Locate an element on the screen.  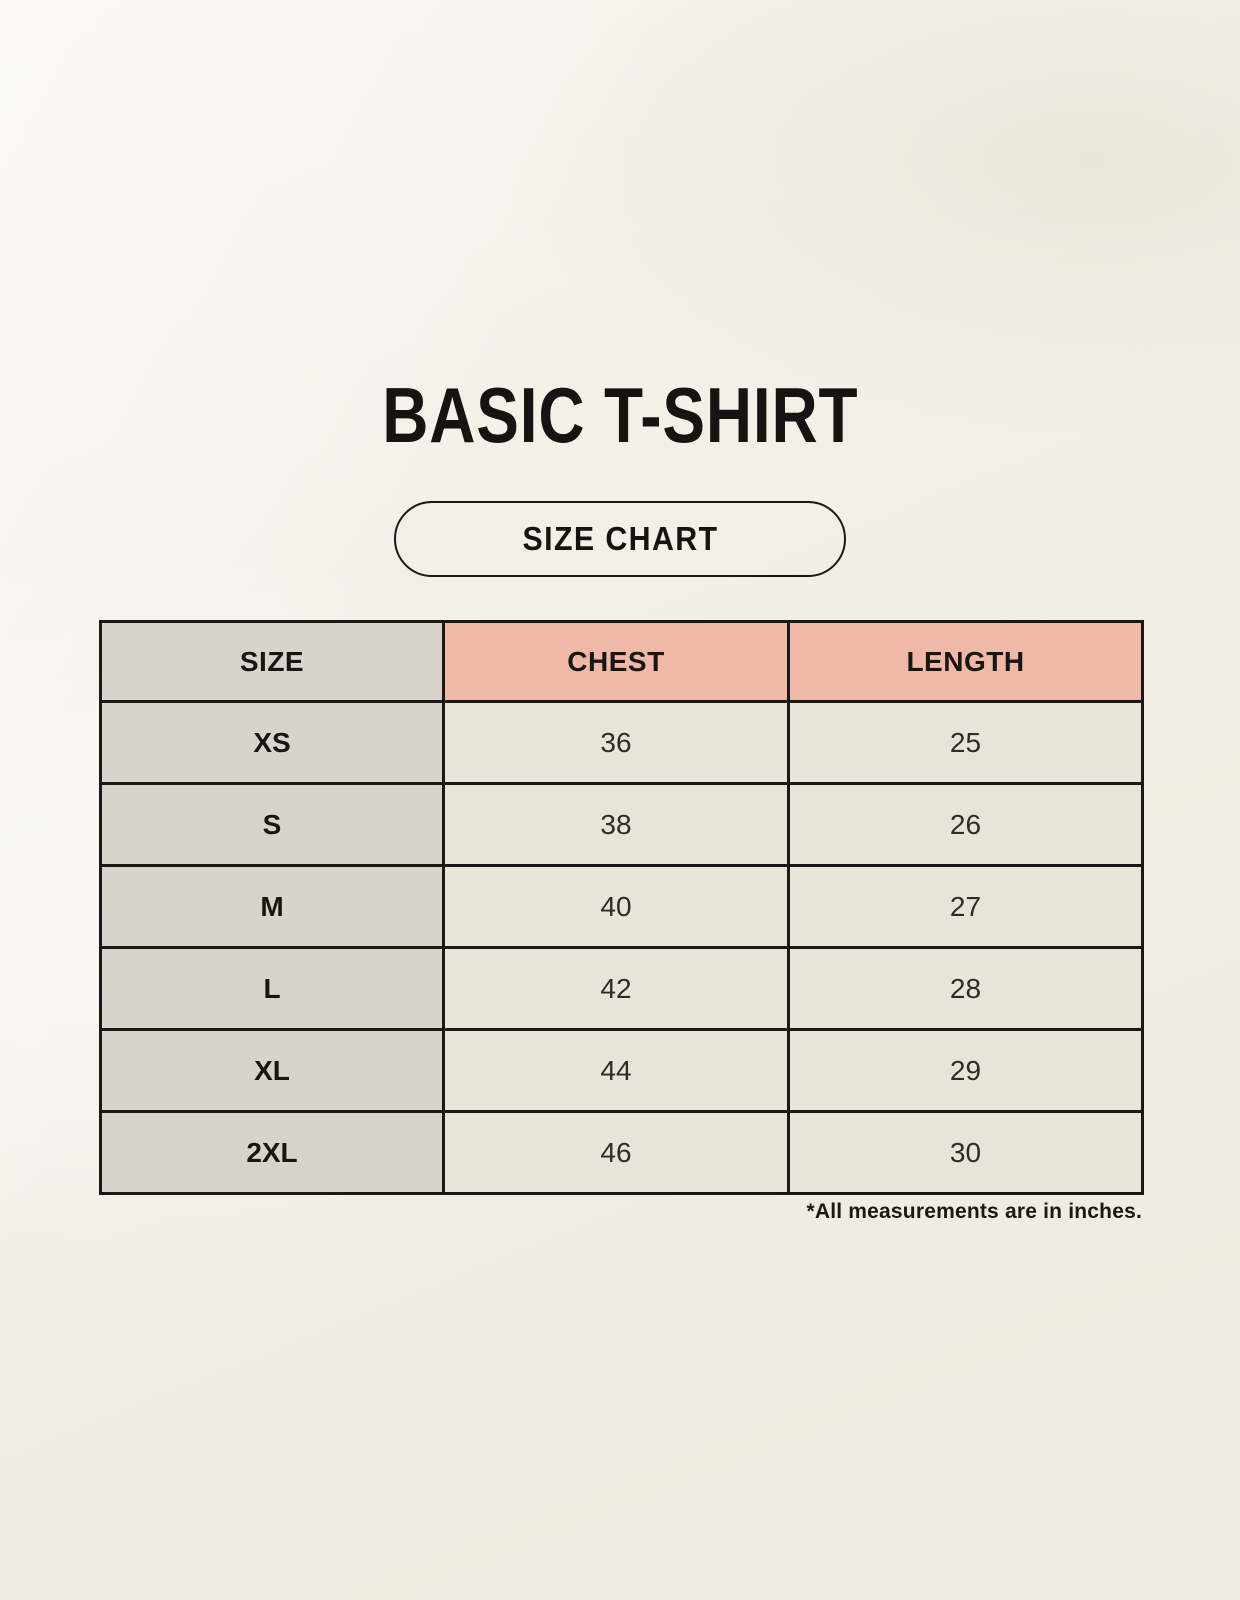
table-row: 2XL 46 30 is located at coordinates (621, 1152).